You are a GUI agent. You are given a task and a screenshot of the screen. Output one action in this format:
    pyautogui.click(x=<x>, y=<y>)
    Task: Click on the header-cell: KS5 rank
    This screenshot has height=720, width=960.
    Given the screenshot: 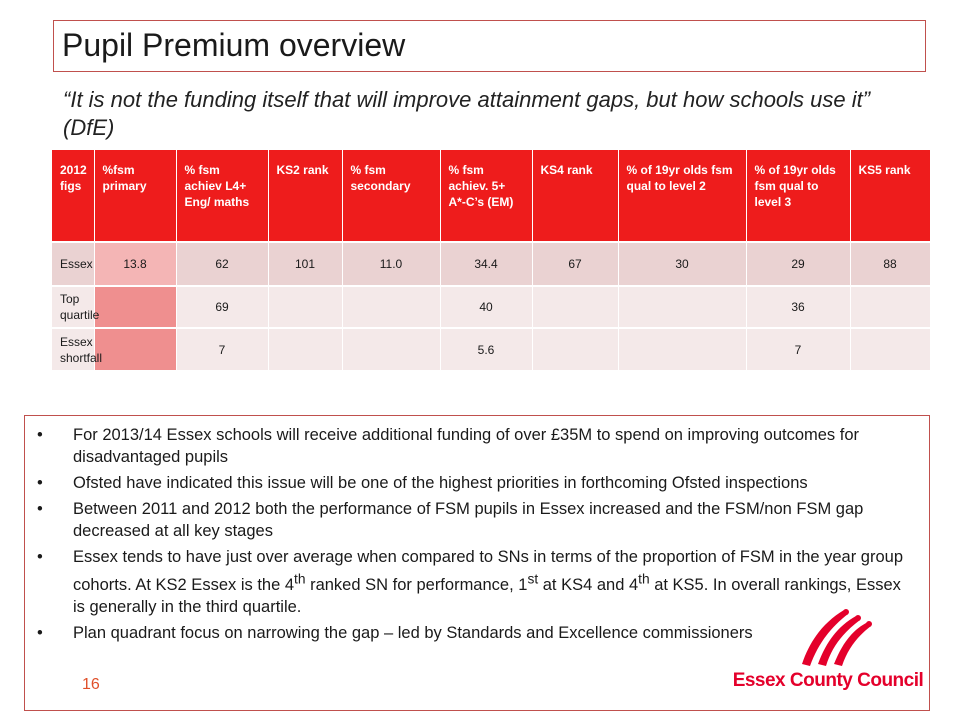 What is the action you would take?
    pyautogui.click(x=890, y=196)
    